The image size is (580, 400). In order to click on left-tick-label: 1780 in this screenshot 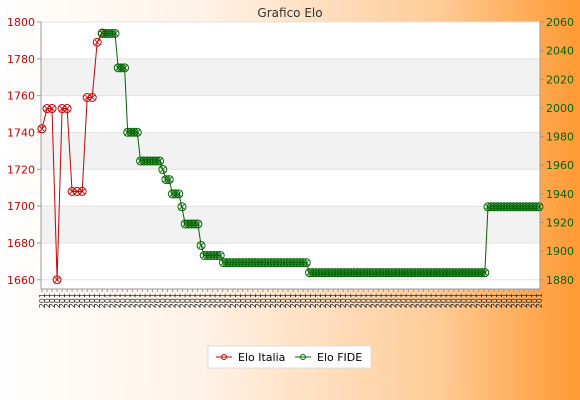, I will do `click(21, 59)`.